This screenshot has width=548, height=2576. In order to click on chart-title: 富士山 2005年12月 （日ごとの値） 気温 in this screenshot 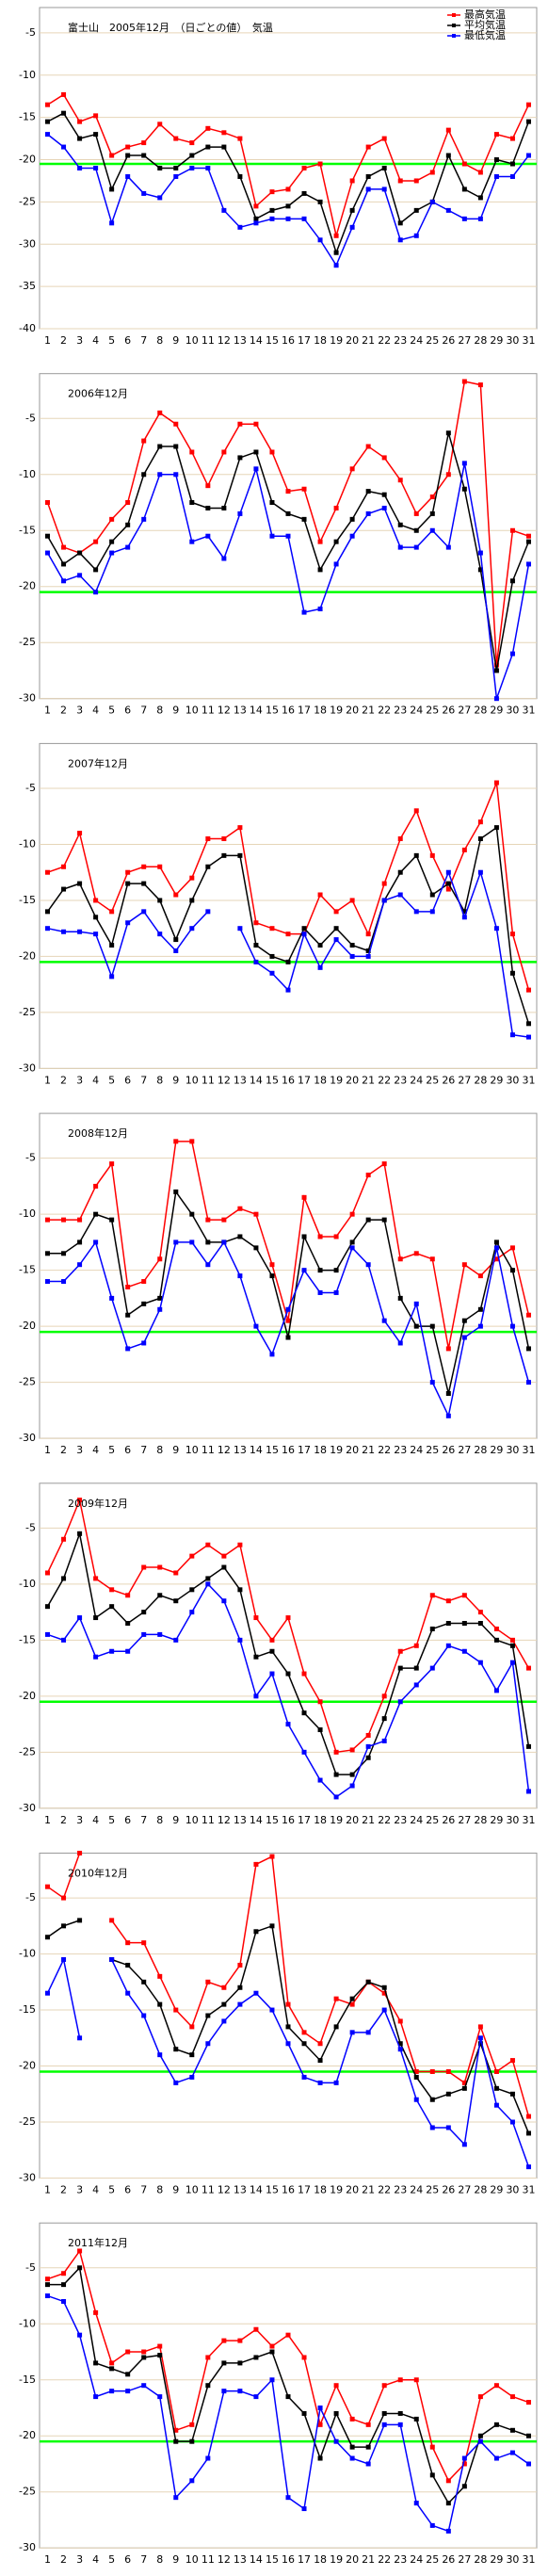, I will do `click(171, 27)`.